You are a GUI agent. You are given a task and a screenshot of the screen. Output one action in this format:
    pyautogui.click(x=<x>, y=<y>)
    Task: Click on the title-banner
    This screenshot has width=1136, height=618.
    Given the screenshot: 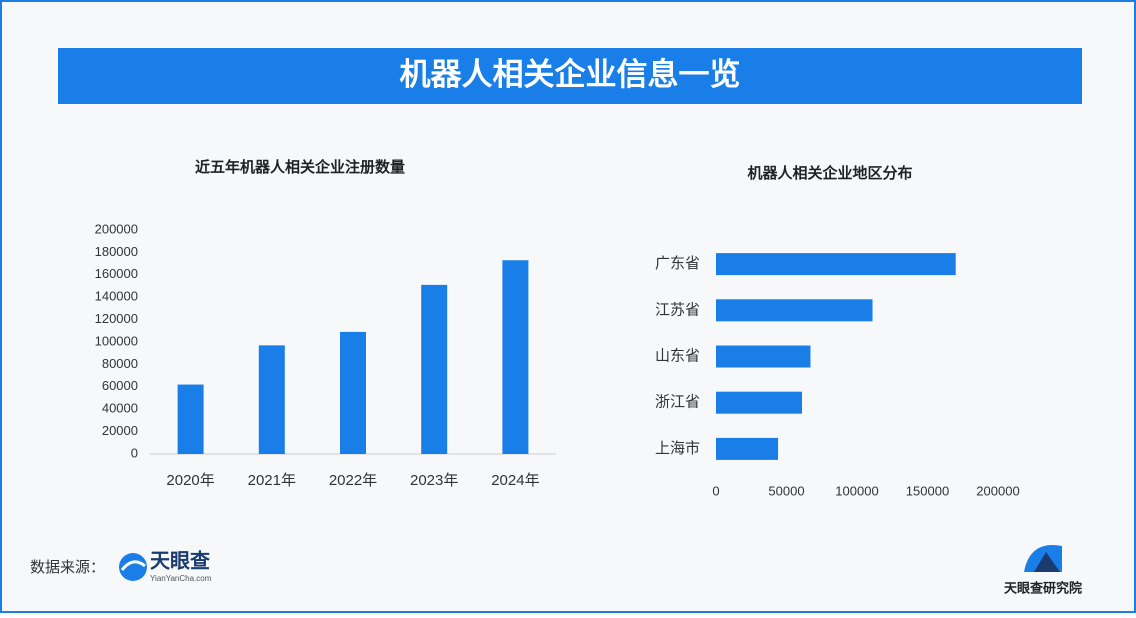 What is the action you would take?
    pyautogui.click(x=570, y=76)
    